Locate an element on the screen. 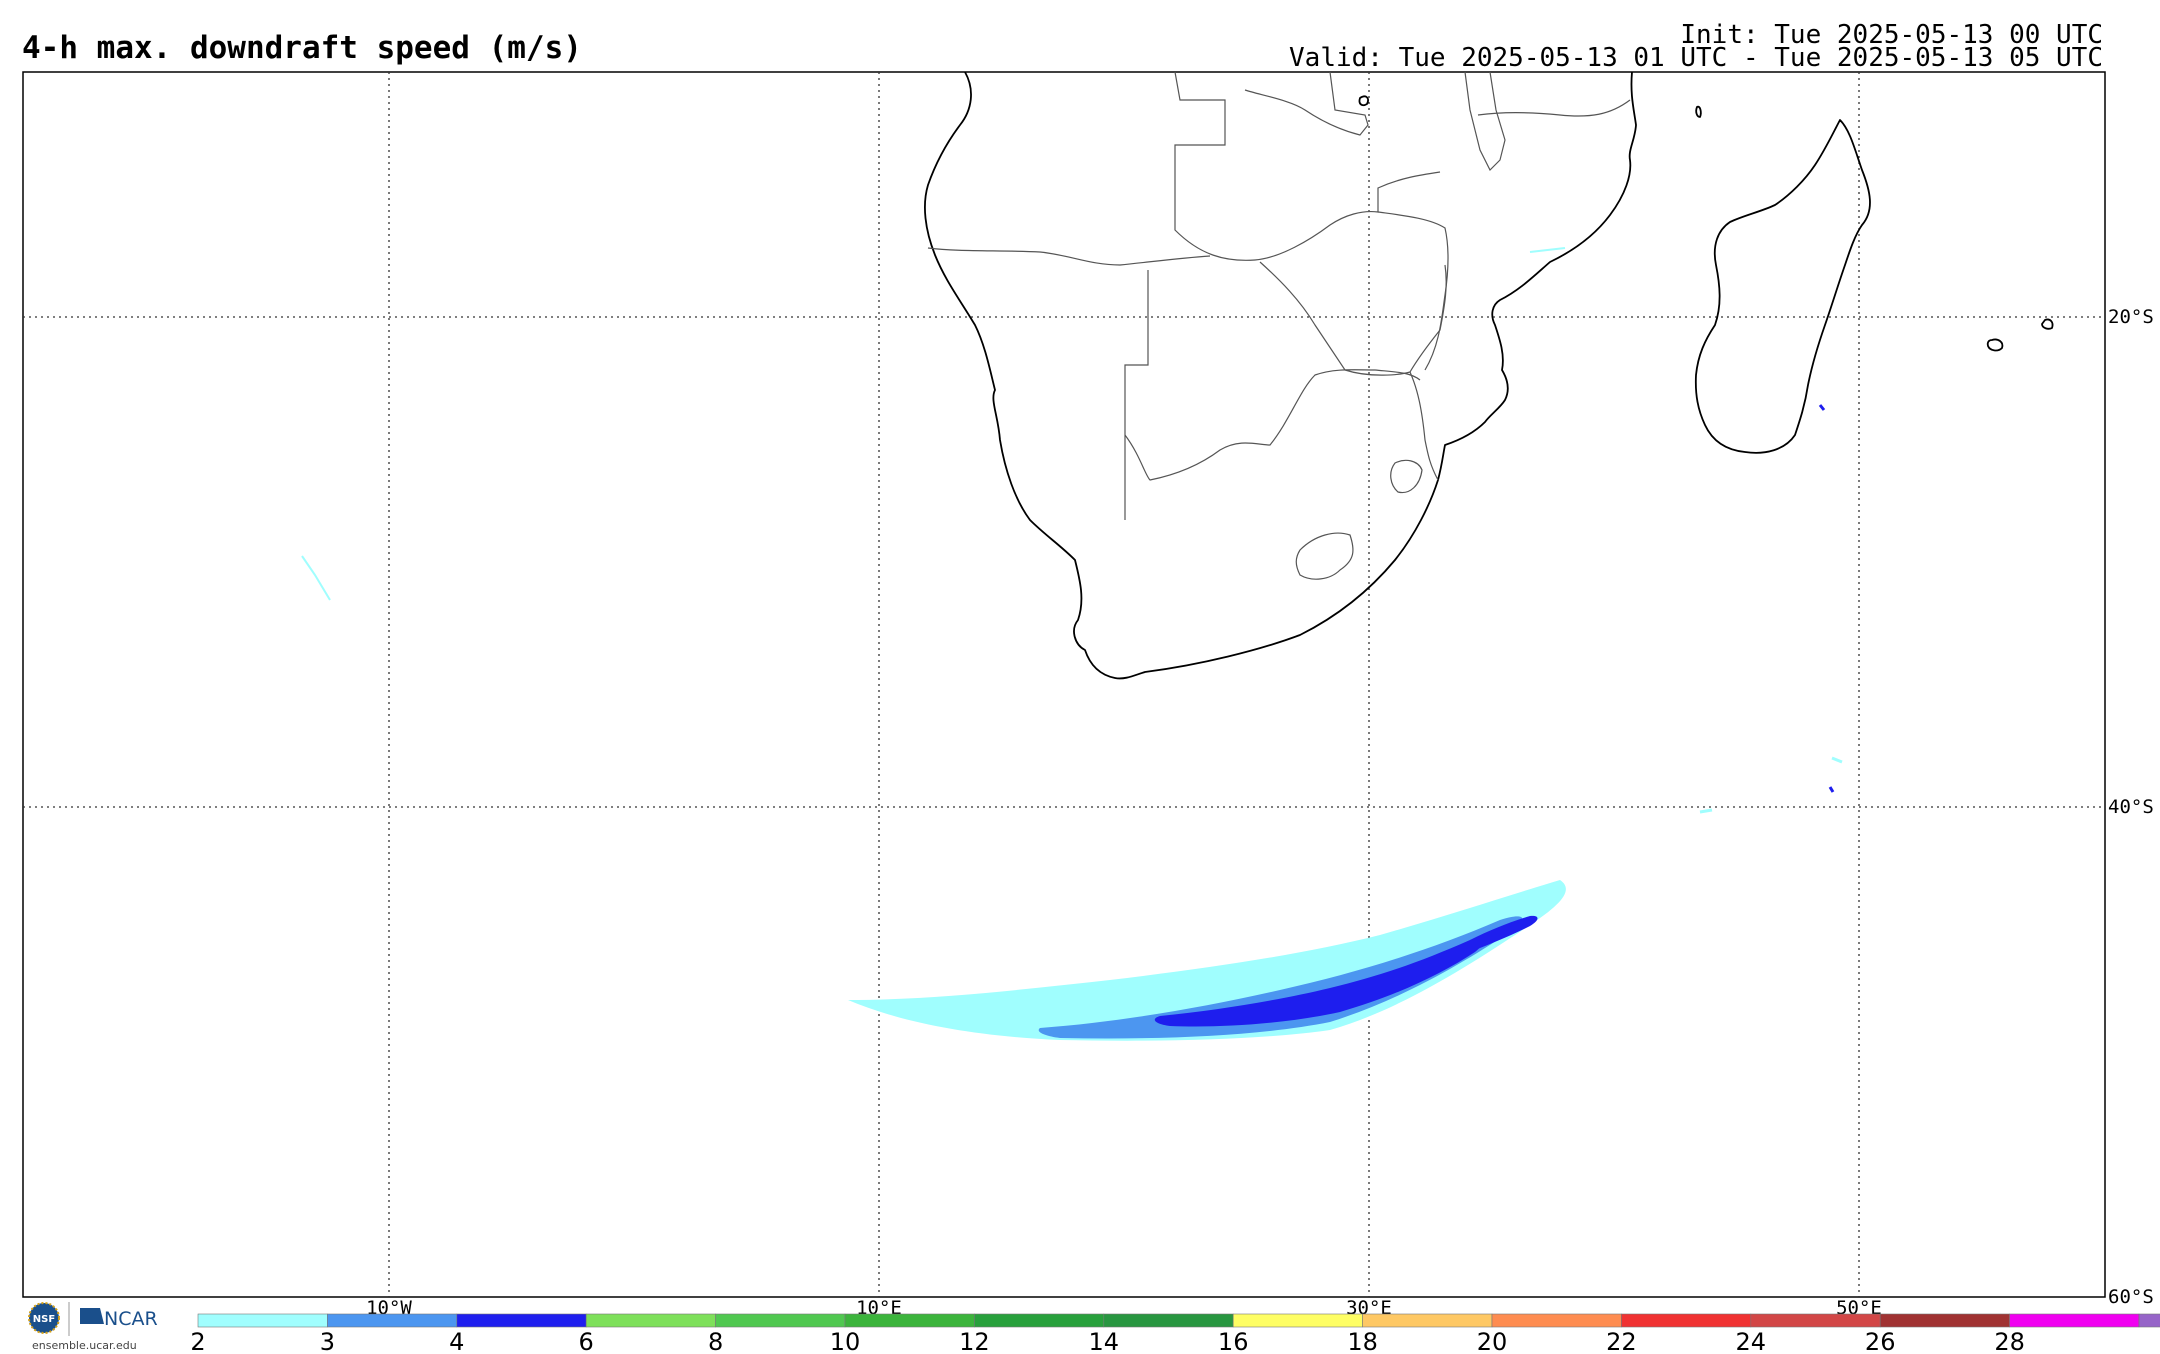 The width and height of the screenshot is (2160, 1354). speck-atlantic is located at coordinates (316, 578).